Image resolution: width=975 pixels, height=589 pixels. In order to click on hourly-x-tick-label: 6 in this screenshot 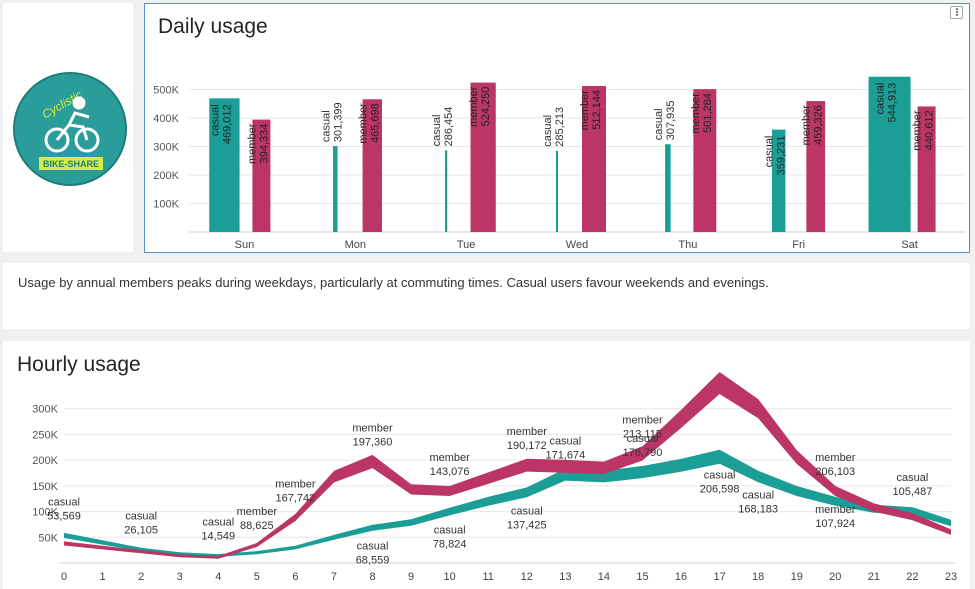, I will do `click(295, 577)`.